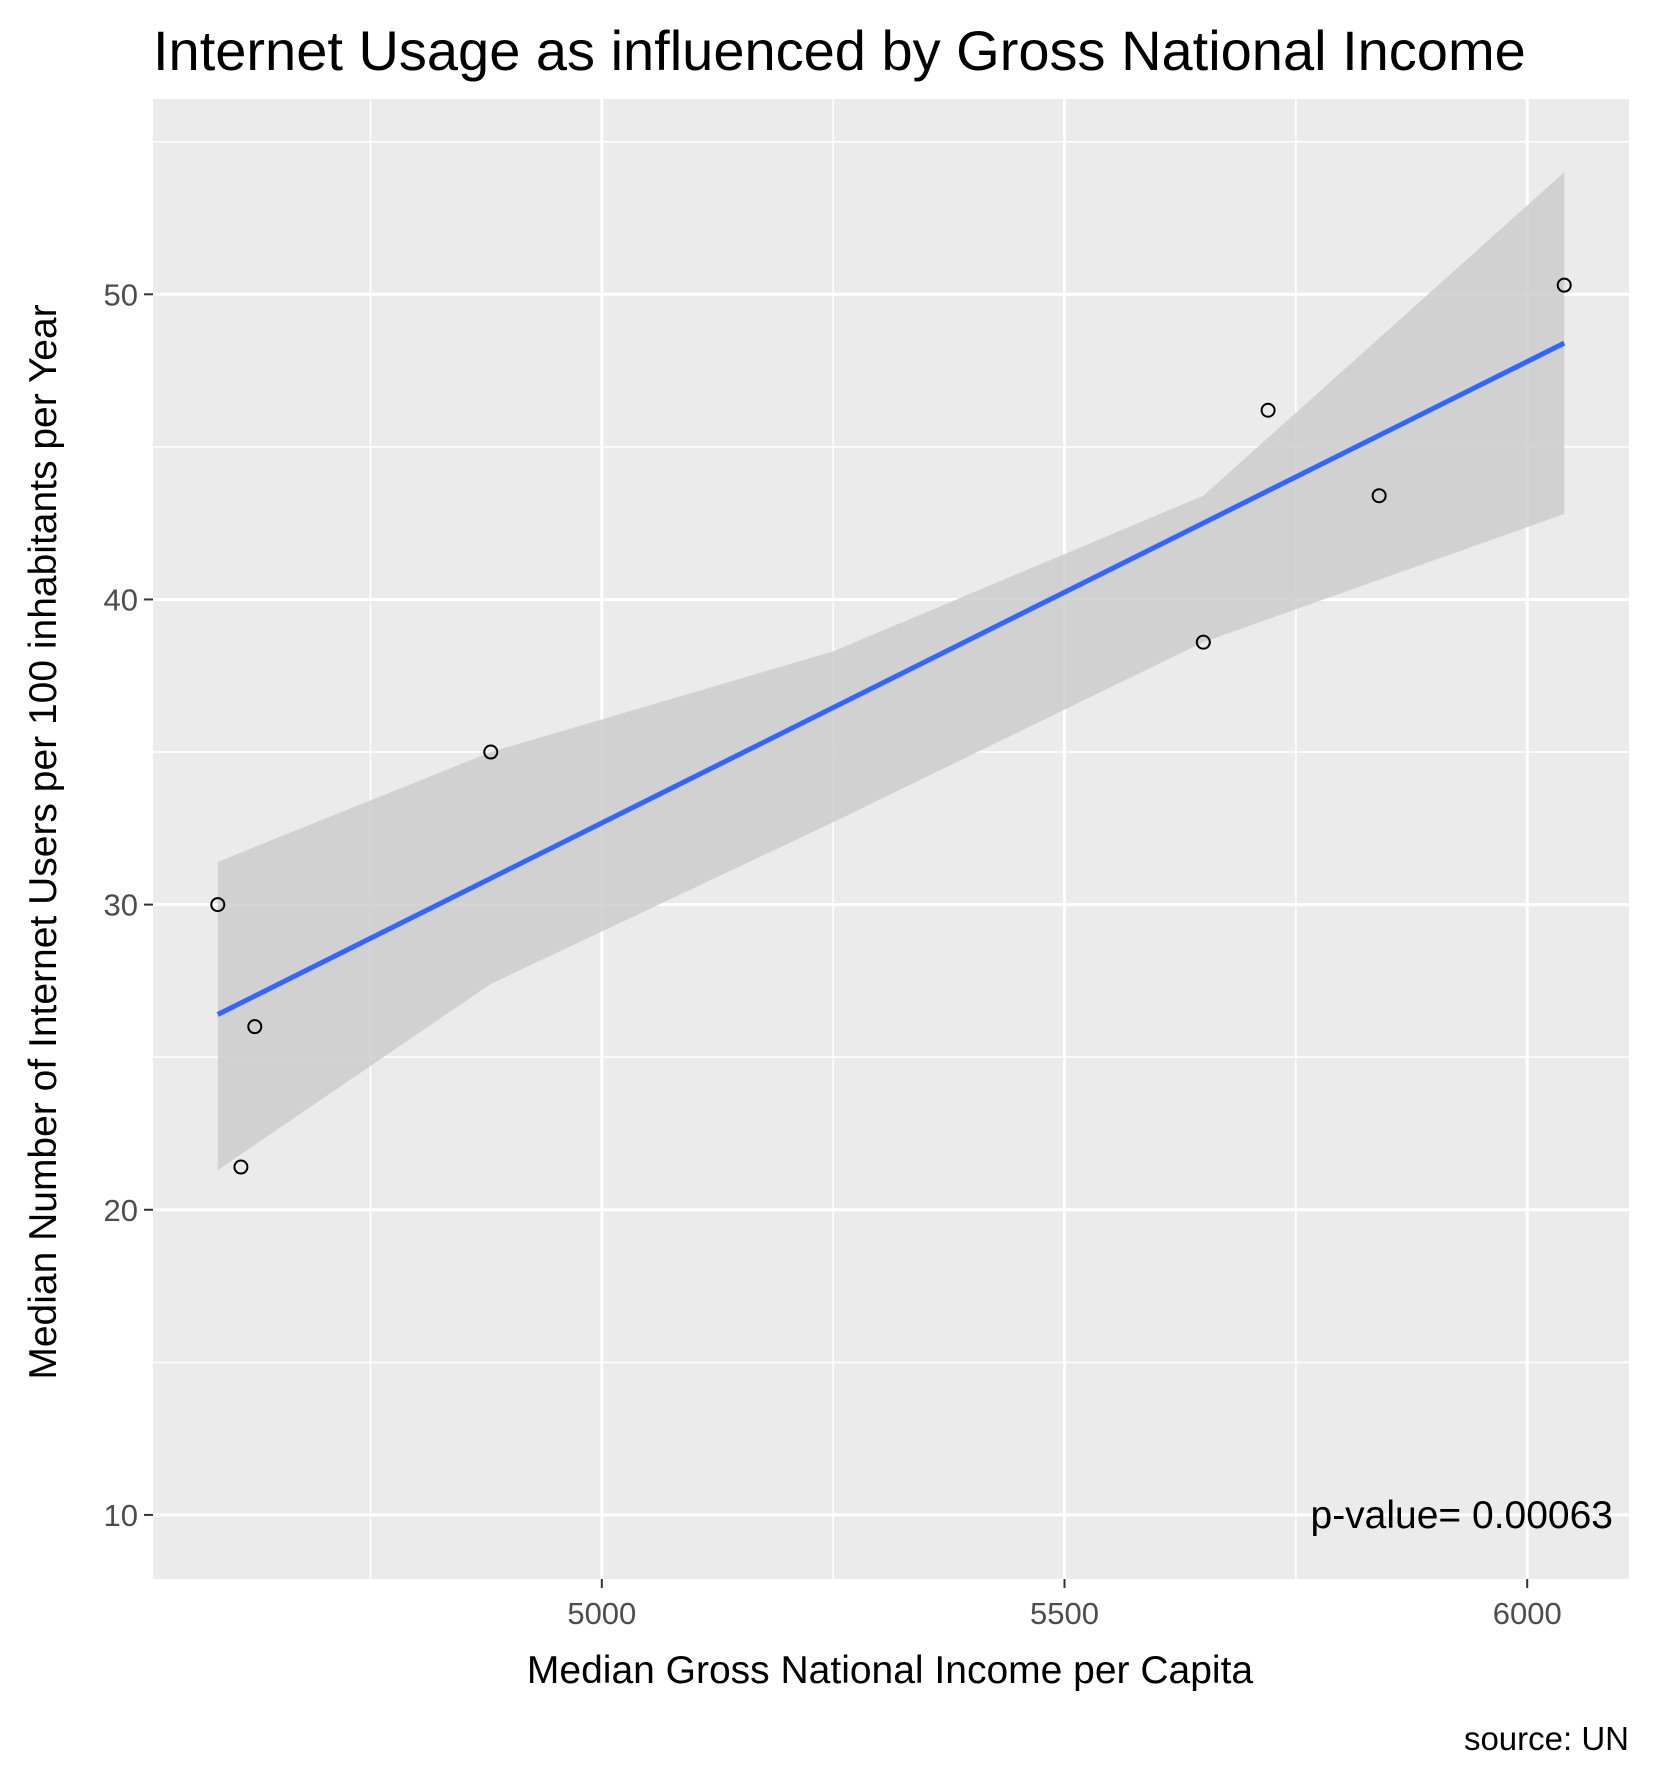 Image resolution: width=1653 pixels, height=1771 pixels. Describe the element at coordinates (121, 1515) in the screenshot. I see `y-tick-label: 10` at that location.